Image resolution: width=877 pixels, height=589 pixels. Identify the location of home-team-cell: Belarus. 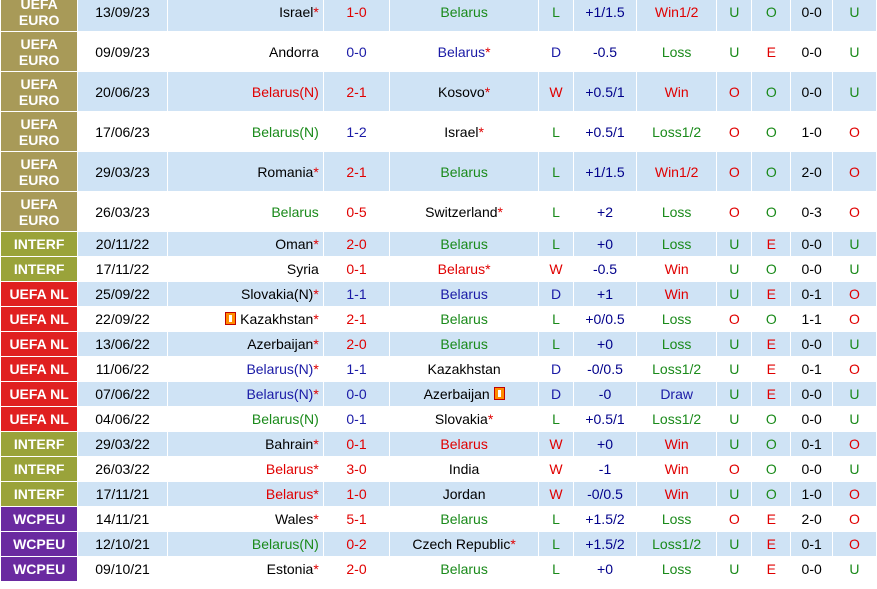
(245, 211).